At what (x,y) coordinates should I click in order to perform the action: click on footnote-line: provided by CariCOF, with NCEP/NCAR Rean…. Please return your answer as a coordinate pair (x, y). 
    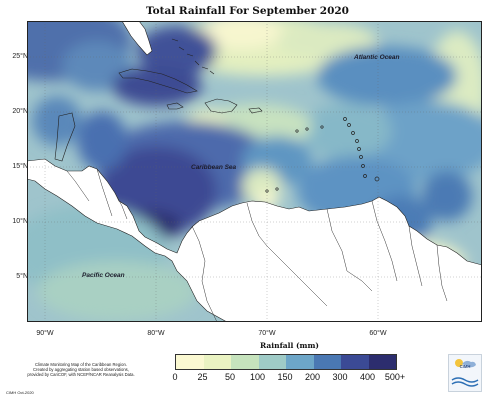
    Looking at the image, I should click on (81, 375).